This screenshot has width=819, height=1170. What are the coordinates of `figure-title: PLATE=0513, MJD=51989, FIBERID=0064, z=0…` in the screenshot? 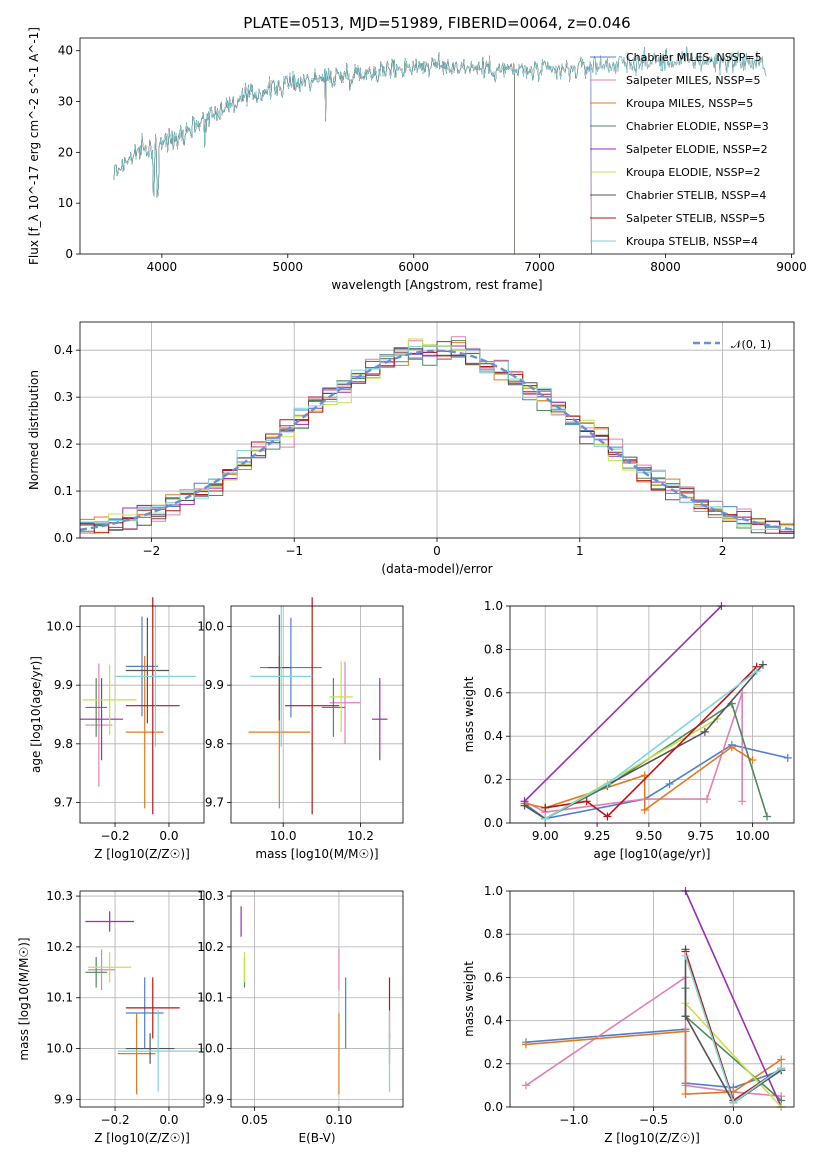 It's located at (436, 23).